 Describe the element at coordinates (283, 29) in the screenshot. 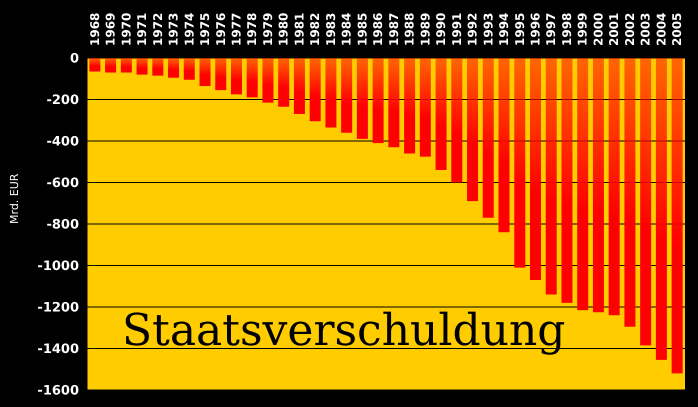

I see `x-tick-label: 1980` at that location.